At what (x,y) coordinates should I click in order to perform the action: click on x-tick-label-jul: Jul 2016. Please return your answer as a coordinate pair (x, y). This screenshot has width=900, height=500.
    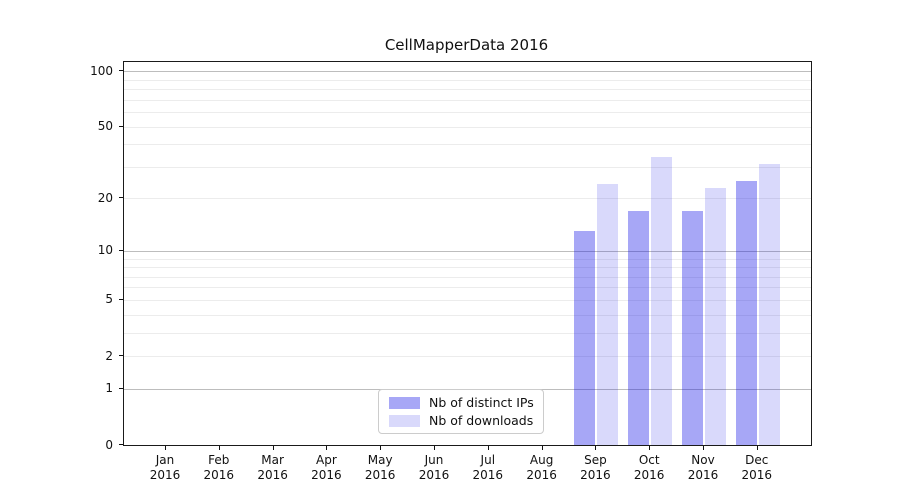
    Looking at the image, I should click on (488, 467).